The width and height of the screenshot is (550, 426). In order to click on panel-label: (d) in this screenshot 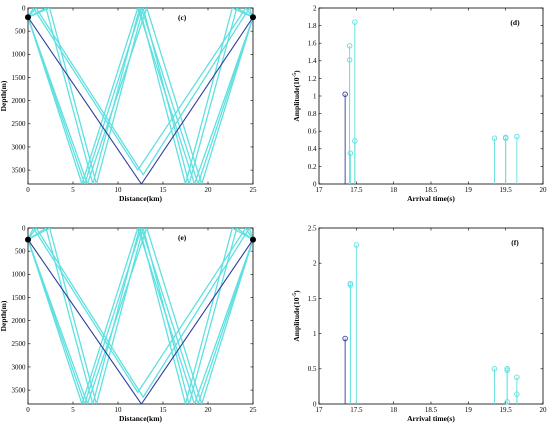, I will do `click(515, 22)`.